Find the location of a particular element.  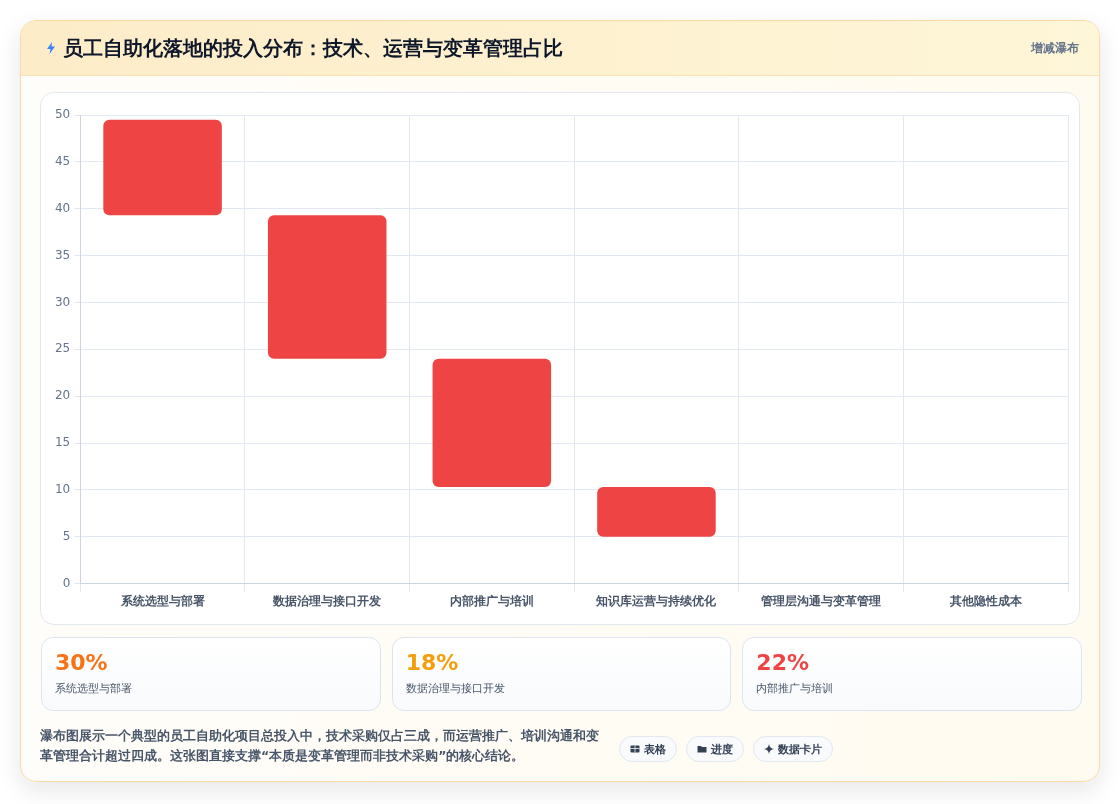

y-tick-label: 0 is located at coordinates (66, 582).